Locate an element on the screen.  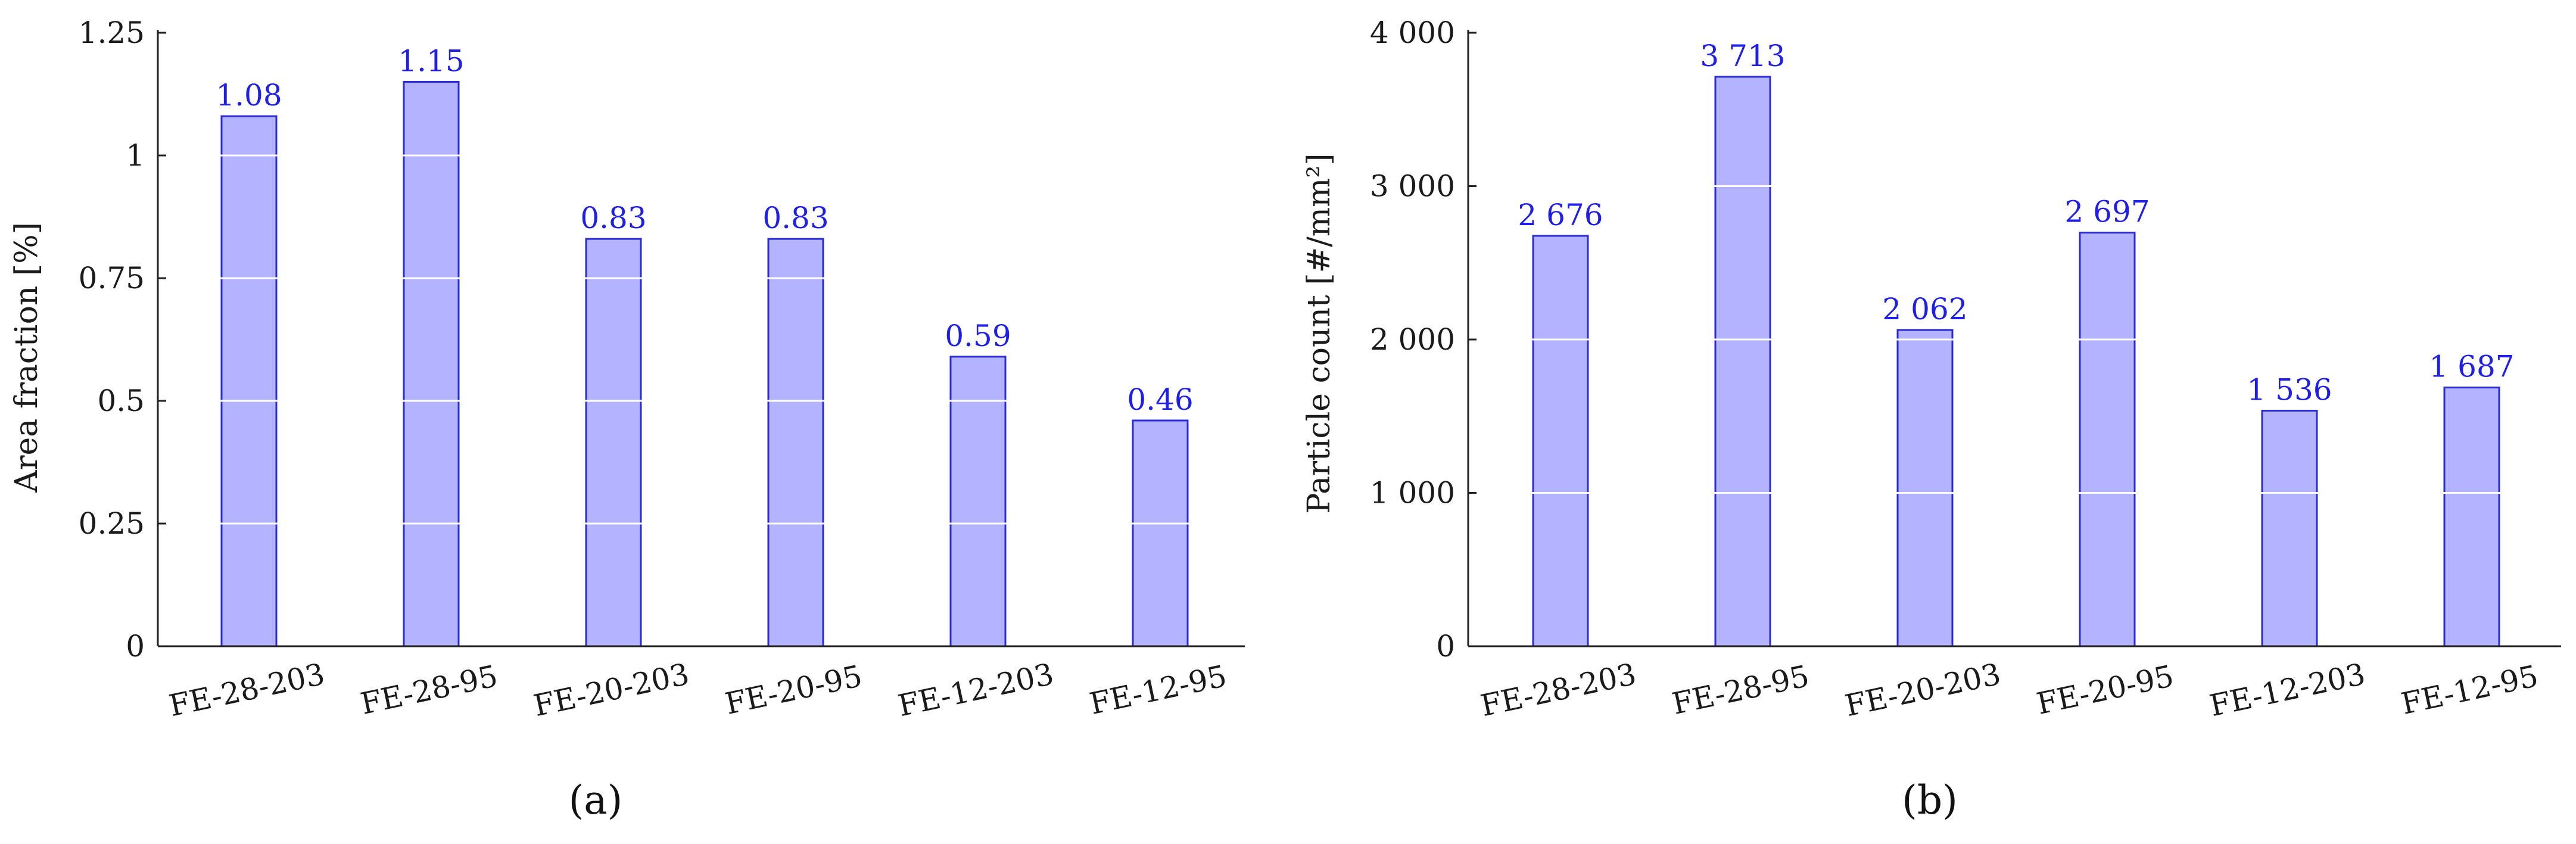
y-tick-label: 2 000 is located at coordinates (1413, 339).